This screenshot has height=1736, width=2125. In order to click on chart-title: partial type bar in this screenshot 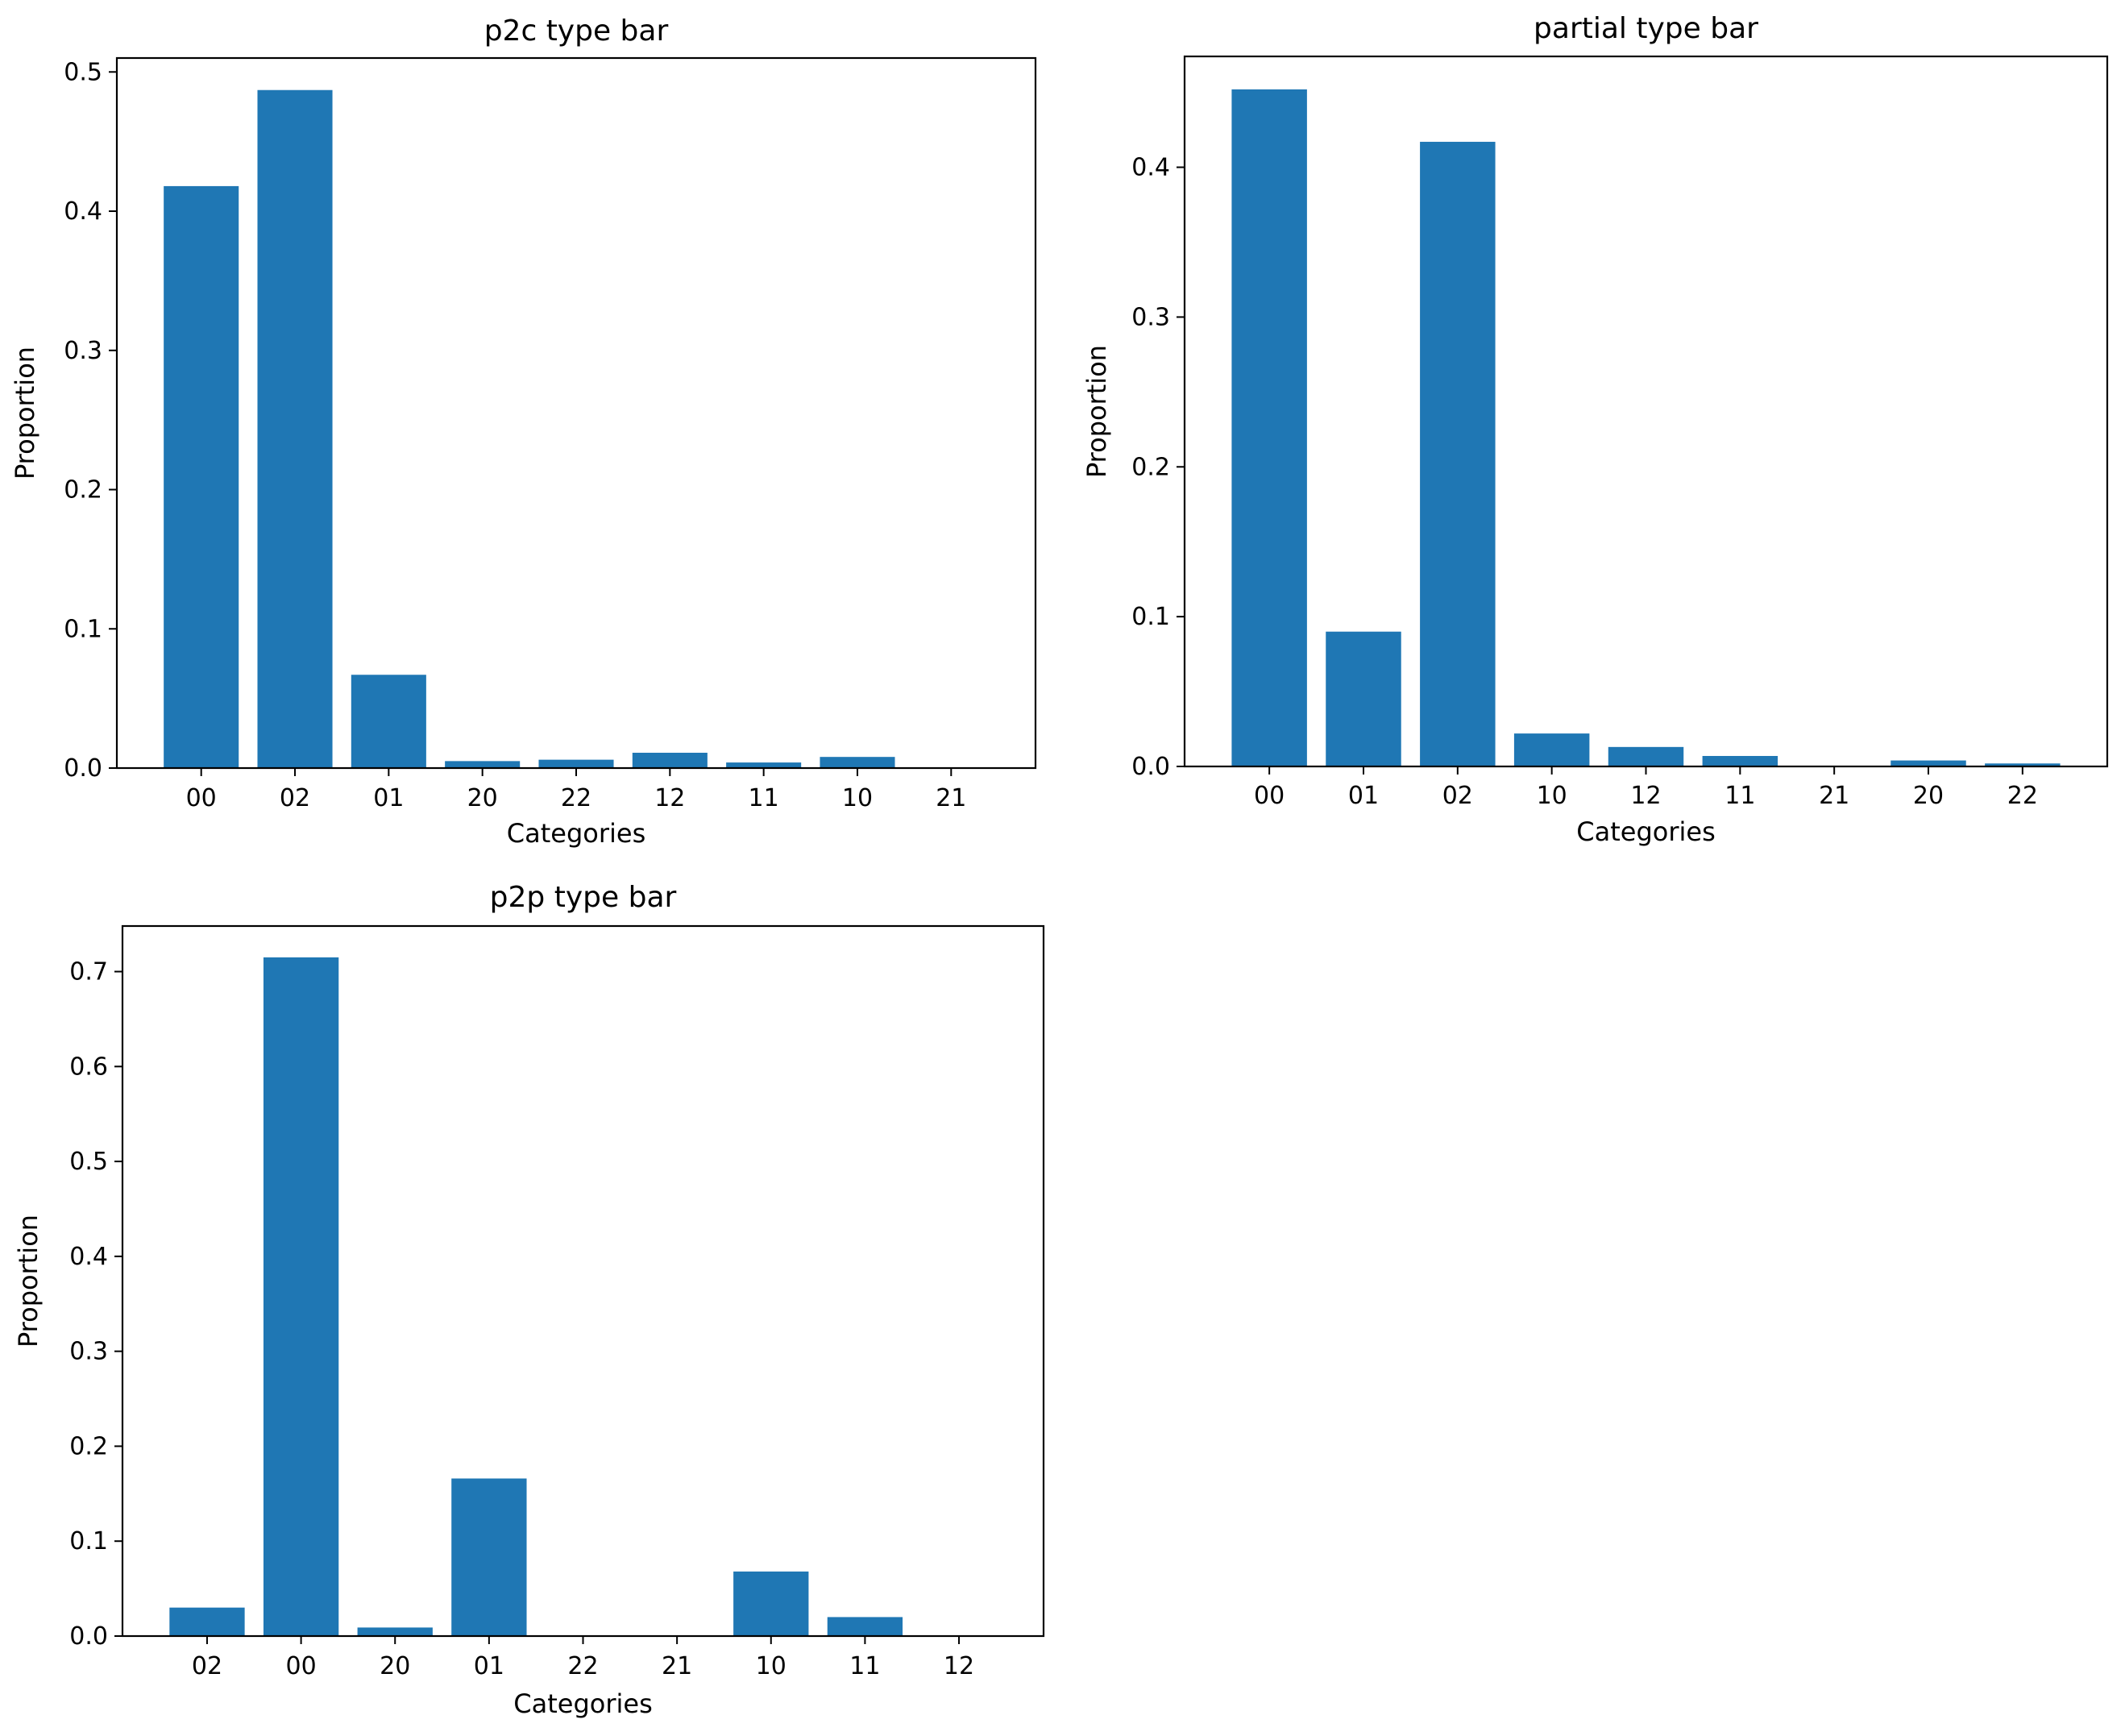, I will do `click(1646, 28)`.